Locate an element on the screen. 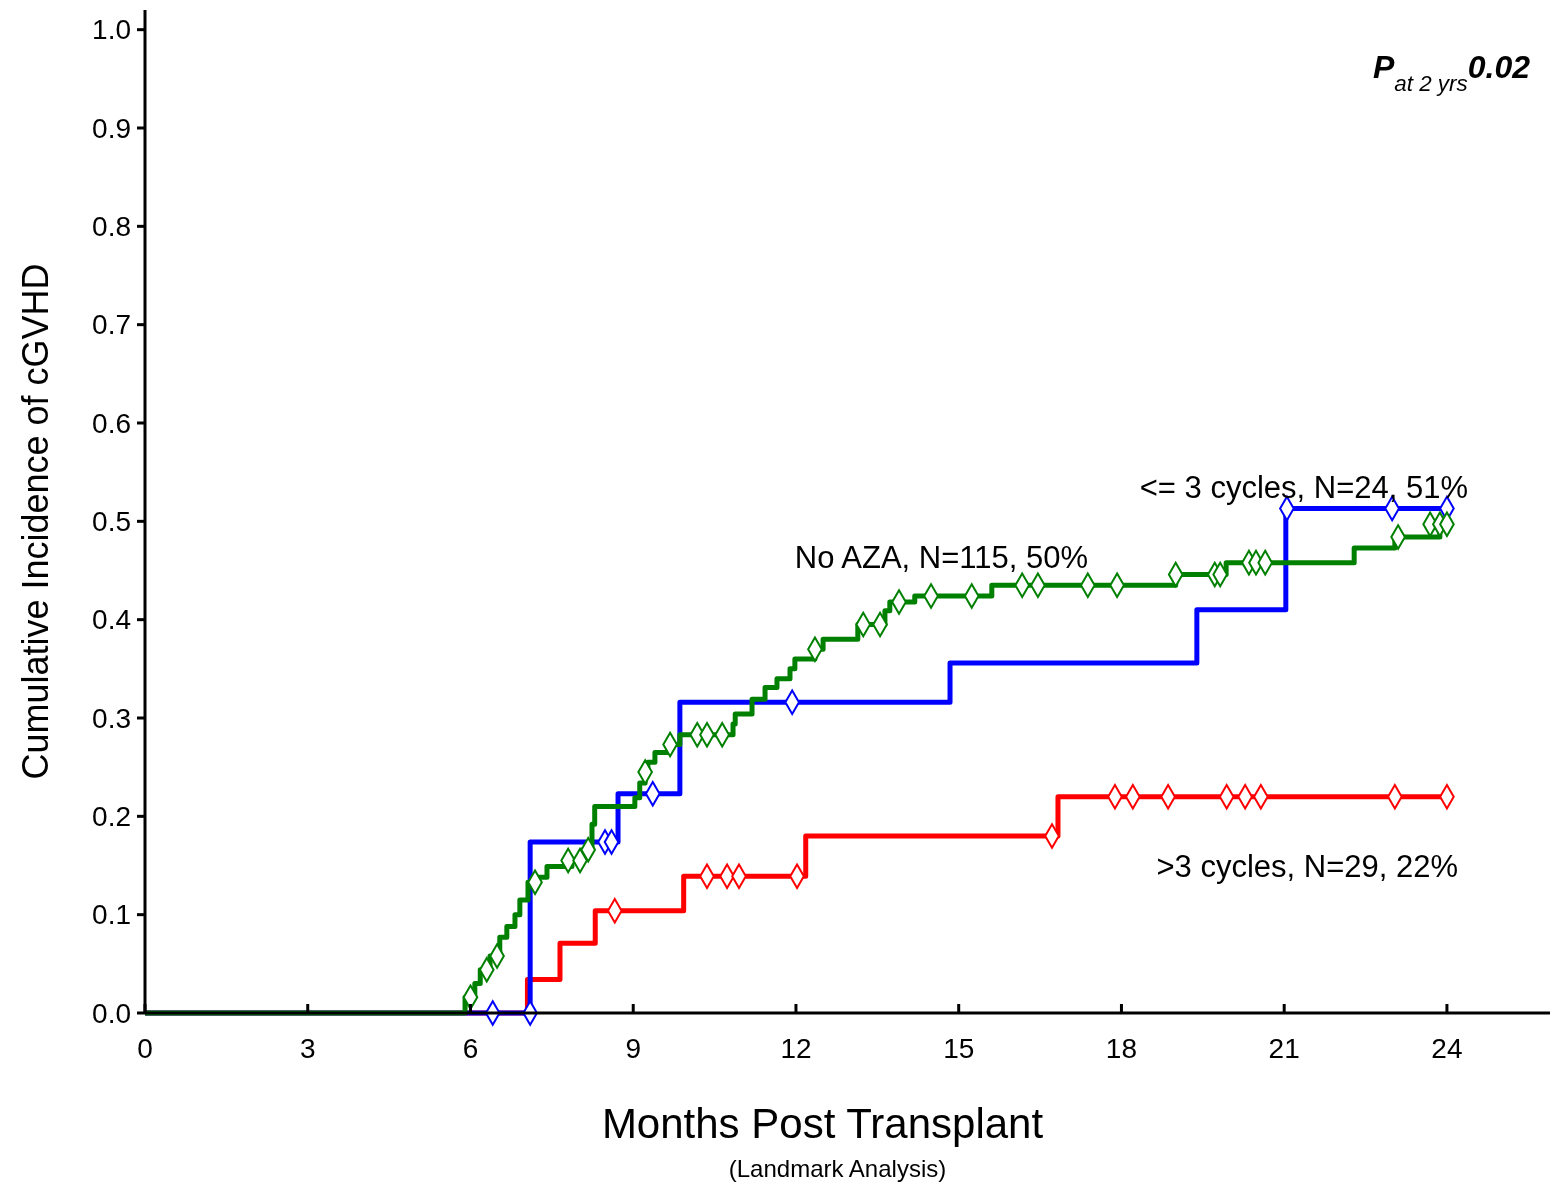 The height and width of the screenshot is (1185, 1552). x-tick-label: 18 is located at coordinates (1121, 1048).